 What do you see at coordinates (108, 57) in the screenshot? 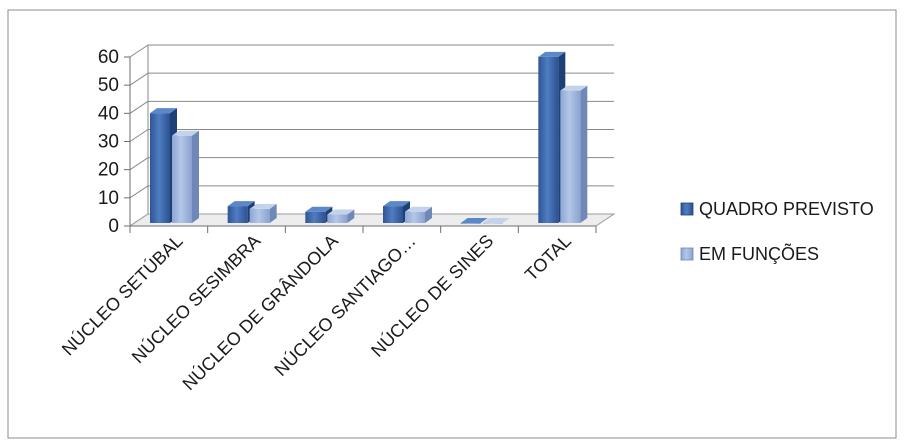
I see `y-tick-label: 60` at bounding box center [108, 57].